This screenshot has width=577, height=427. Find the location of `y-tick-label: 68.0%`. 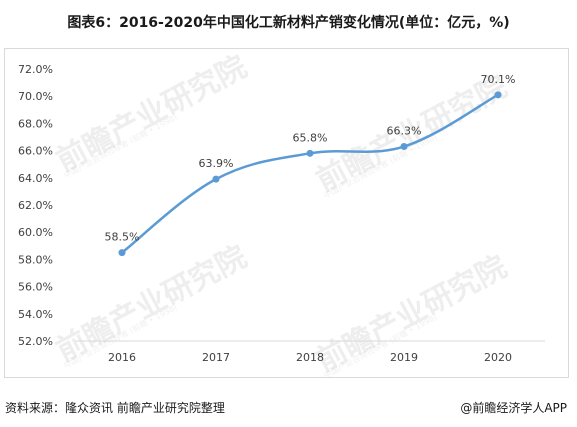

y-tick-label: 68.0% is located at coordinates (35, 123).